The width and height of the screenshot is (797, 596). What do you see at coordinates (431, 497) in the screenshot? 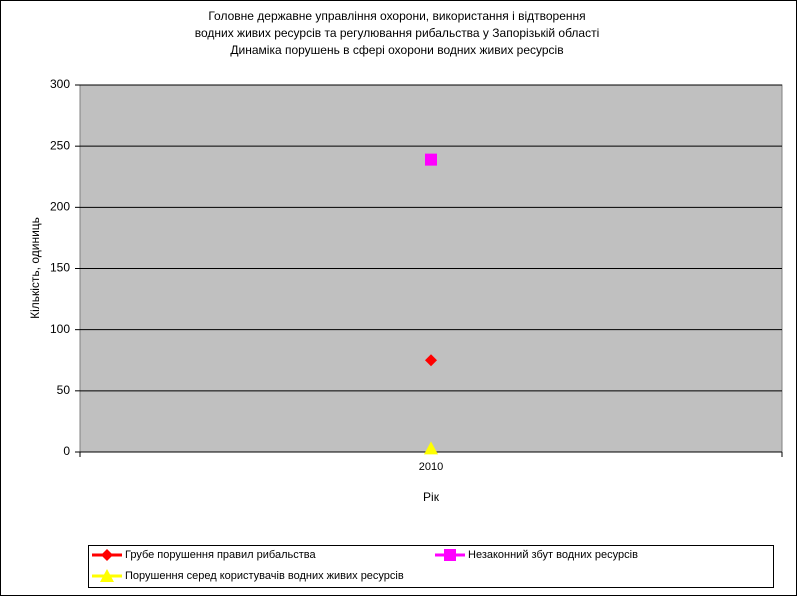
I see `x-axis-label: Рік` at bounding box center [431, 497].